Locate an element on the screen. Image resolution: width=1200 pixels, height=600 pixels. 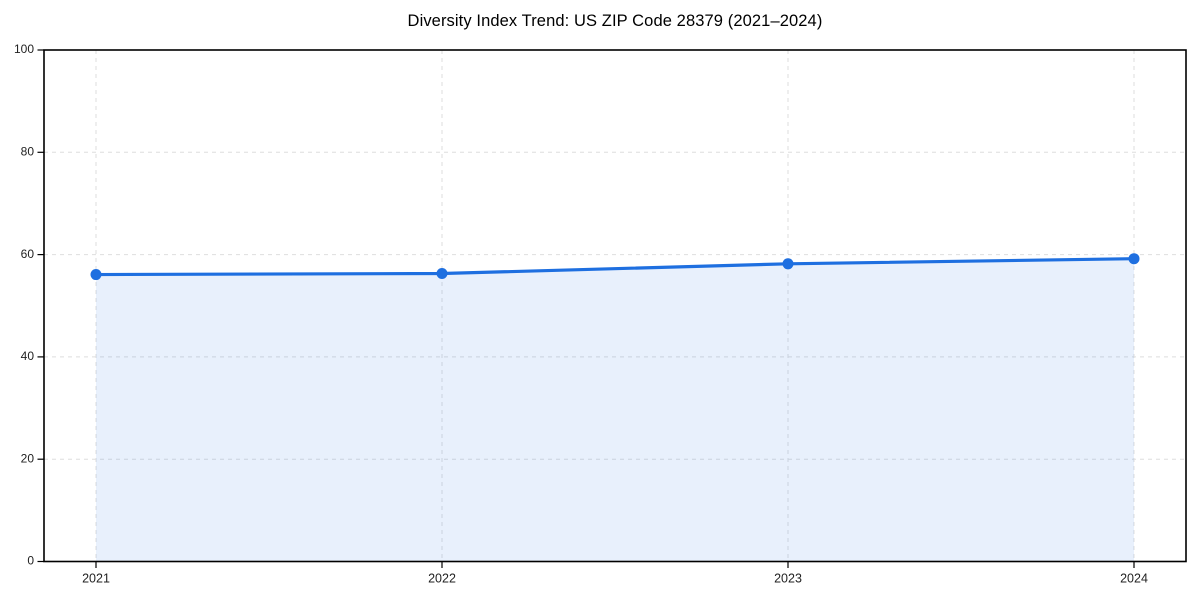
x-axis-tick-label: 2022 is located at coordinates (442, 579).